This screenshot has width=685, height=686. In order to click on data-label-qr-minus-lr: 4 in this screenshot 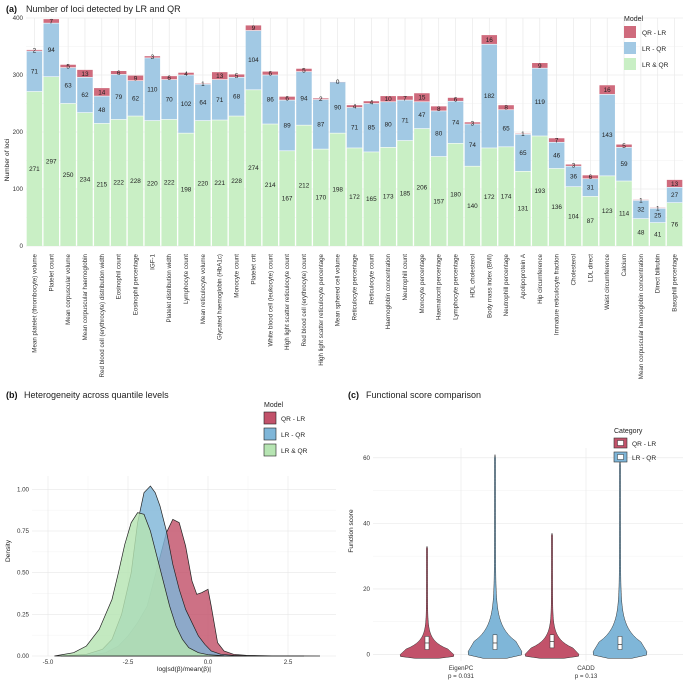, I will do `click(355, 107)`.